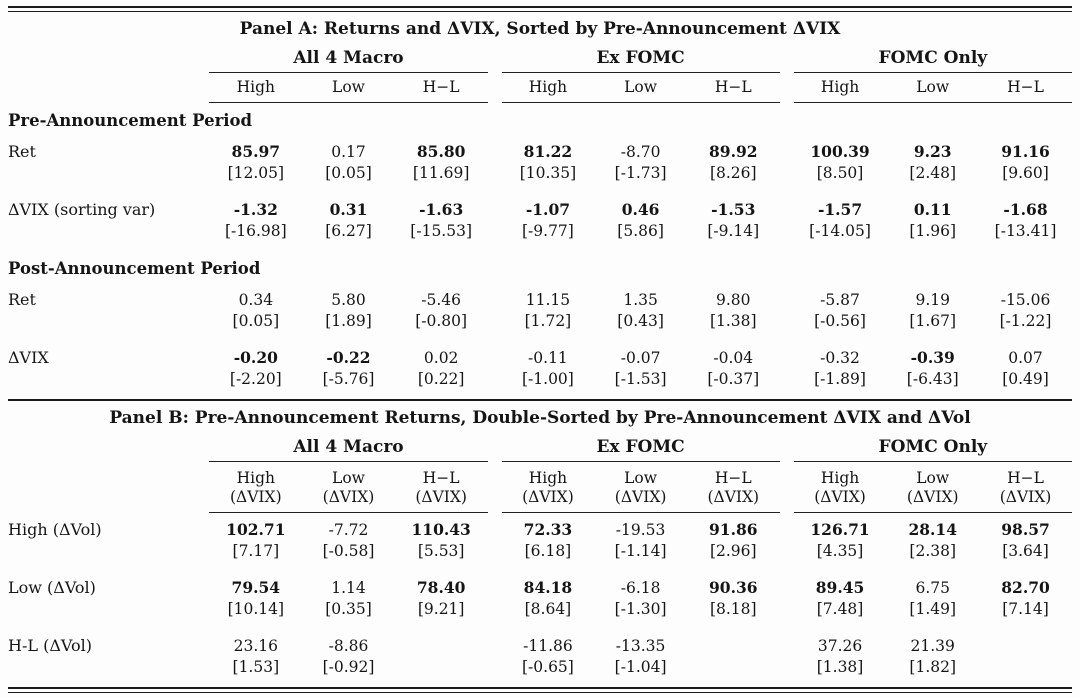 This screenshot has height=698, width=1080. What do you see at coordinates (932, 209) in the screenshot?
I see `cell-value: 0.11` at bounding box center [932, 209].